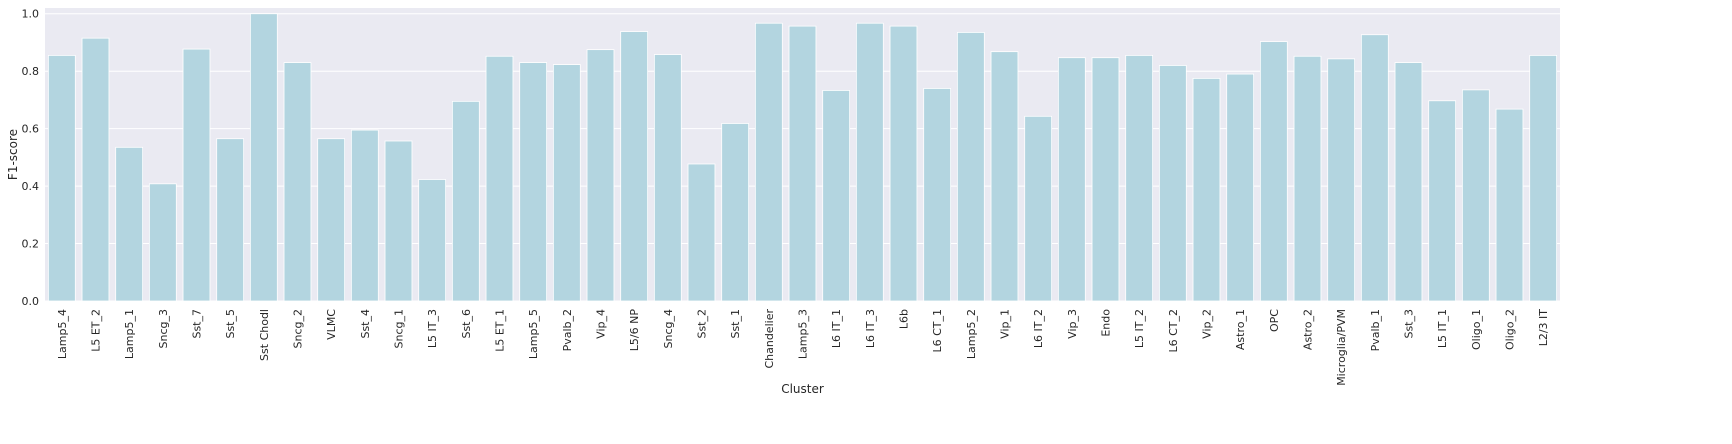  What do you see at coordinates (31, 129) in the screenshot?
I see `y-tick-label: 0.6` at bounding box center [31, 129].